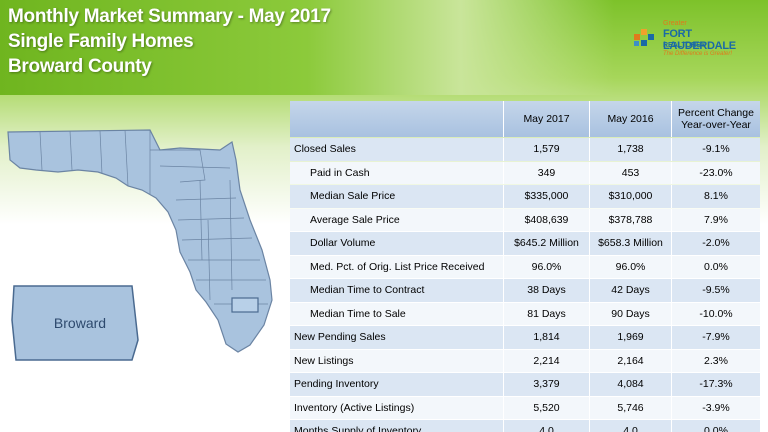 This screenshot has width=768, height=432. Describe the element at coordinates (715, 337) in the screenshot. I see `percent-change-value: -7.9%` at that location.